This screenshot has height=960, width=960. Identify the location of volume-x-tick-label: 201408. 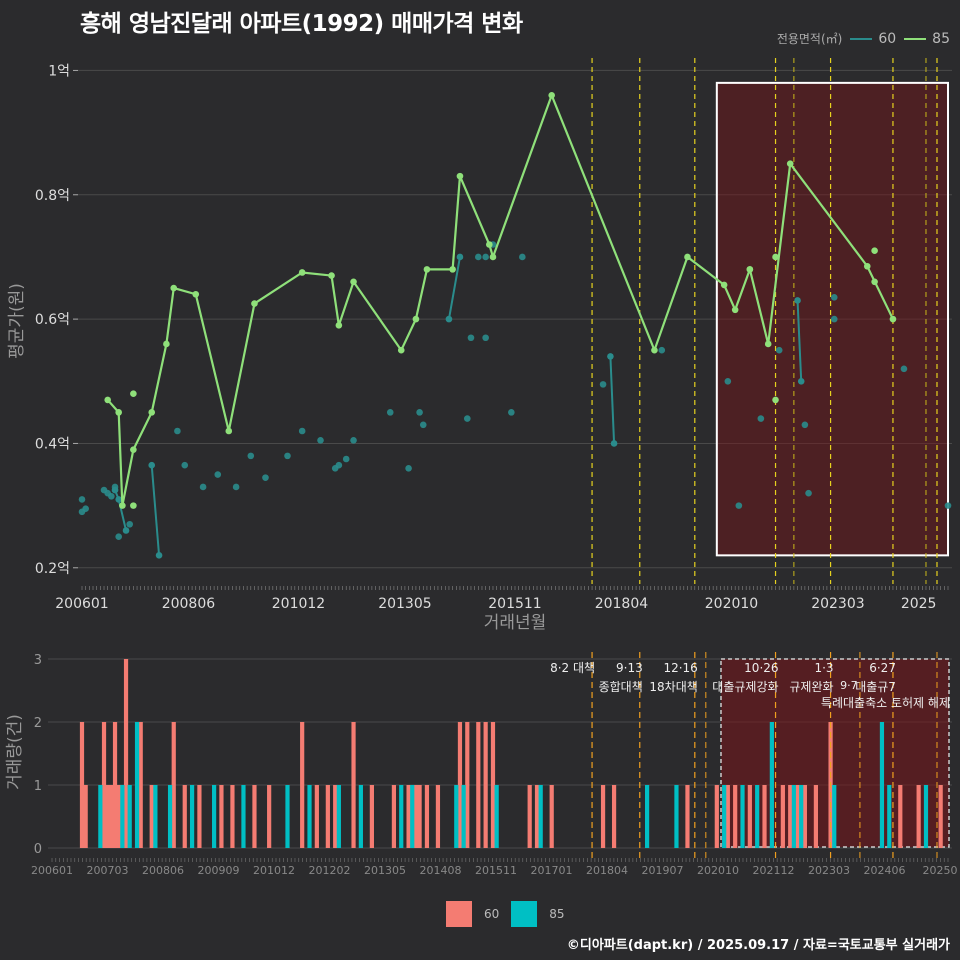
(441, 870).